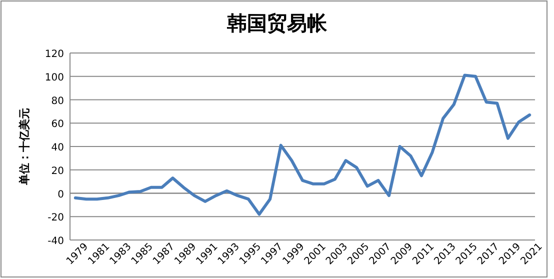  What do you see at coordinates (54, 78) in the screenshot?
I see `y-tick-label: 100` at bounding box center [54, 78].